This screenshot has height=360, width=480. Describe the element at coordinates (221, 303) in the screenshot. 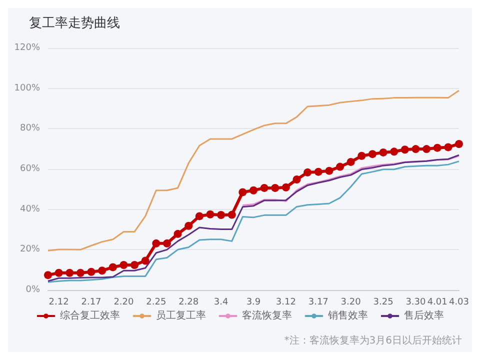

I see `x-tick-label: 3.4` at that location.